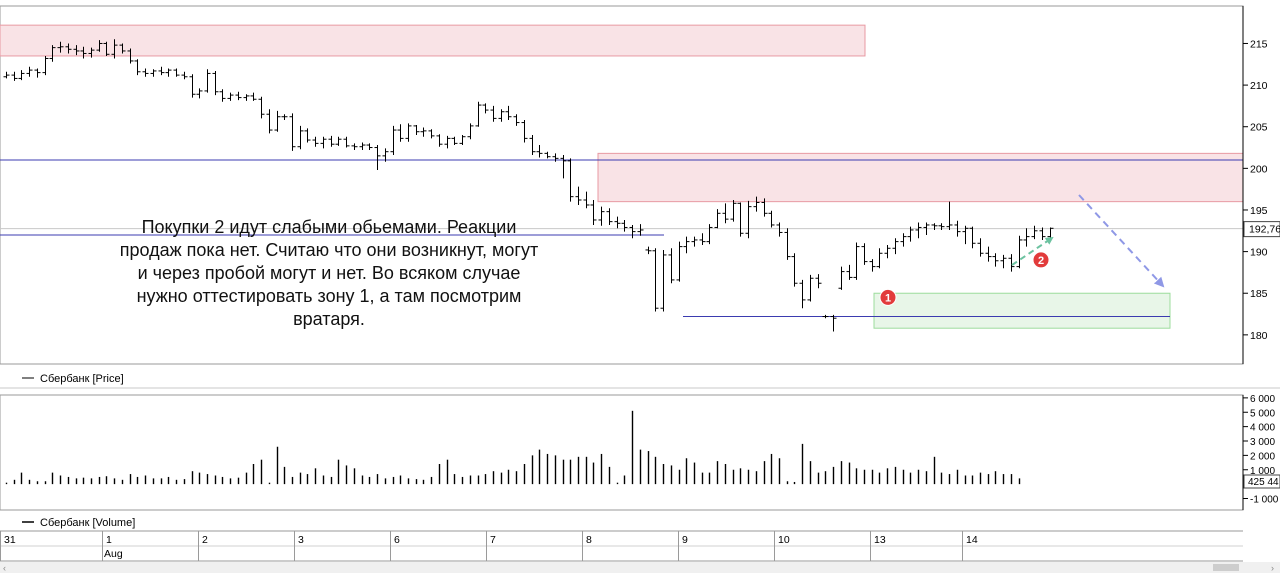  What do you see at coordinates (1121, 241) in the screenshot?
I see `forecast-arrow` at bounding box center [1121, 241].